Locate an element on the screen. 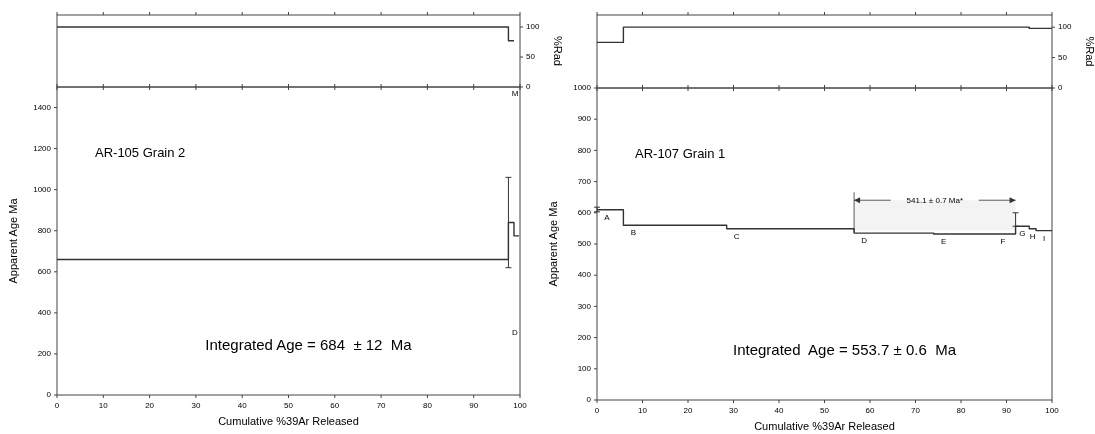 This screenshot has width=1095, height=434. annotation: Integrated Age = 553.7 ± 0.6 Ma is located at coordinates (845, 349).